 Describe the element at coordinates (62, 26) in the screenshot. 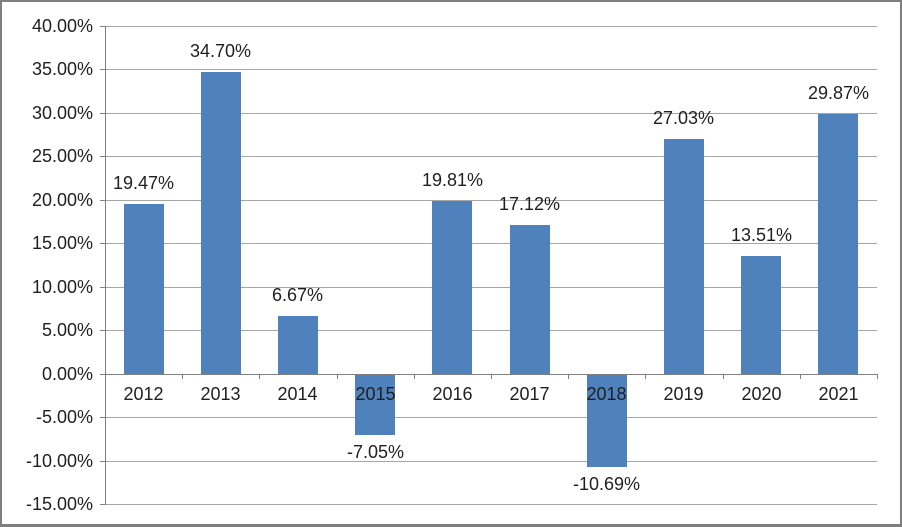

I see `y-axis-label: 40.00%` at that location.